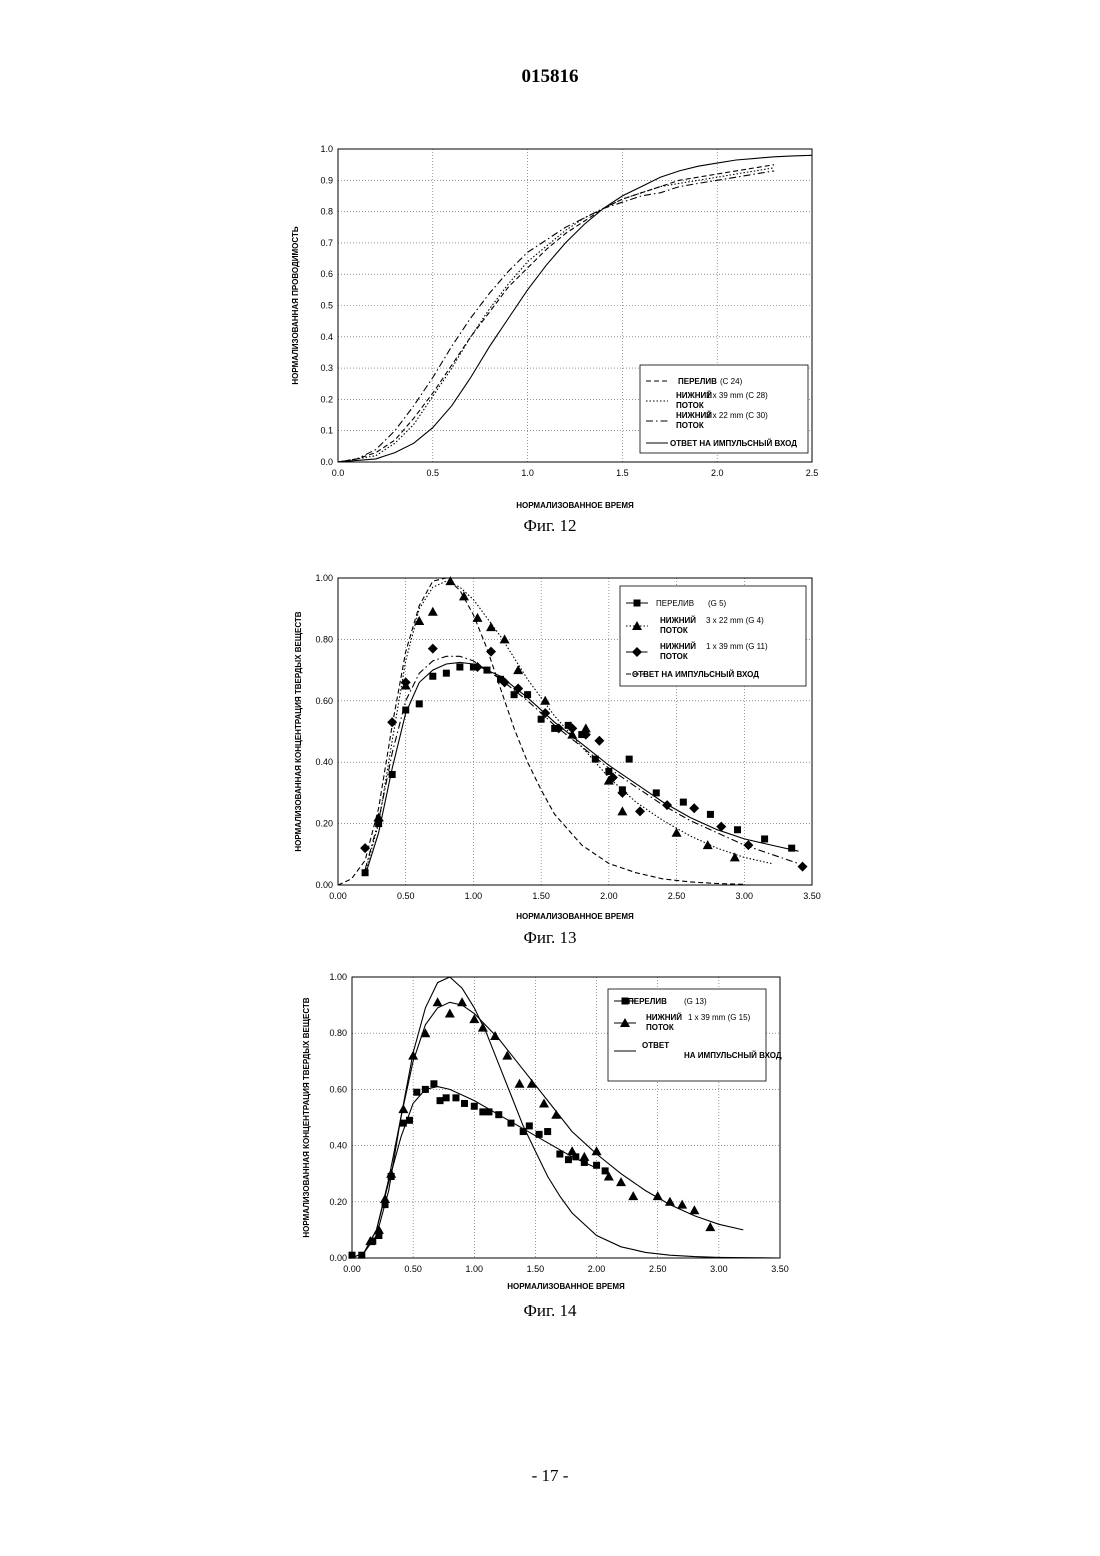  Describe the element at coordinates (733, 1055) in the screenshot. I see `legend-label: НА ИМПУЛЬСНЫЙ ВХОД` at that location.